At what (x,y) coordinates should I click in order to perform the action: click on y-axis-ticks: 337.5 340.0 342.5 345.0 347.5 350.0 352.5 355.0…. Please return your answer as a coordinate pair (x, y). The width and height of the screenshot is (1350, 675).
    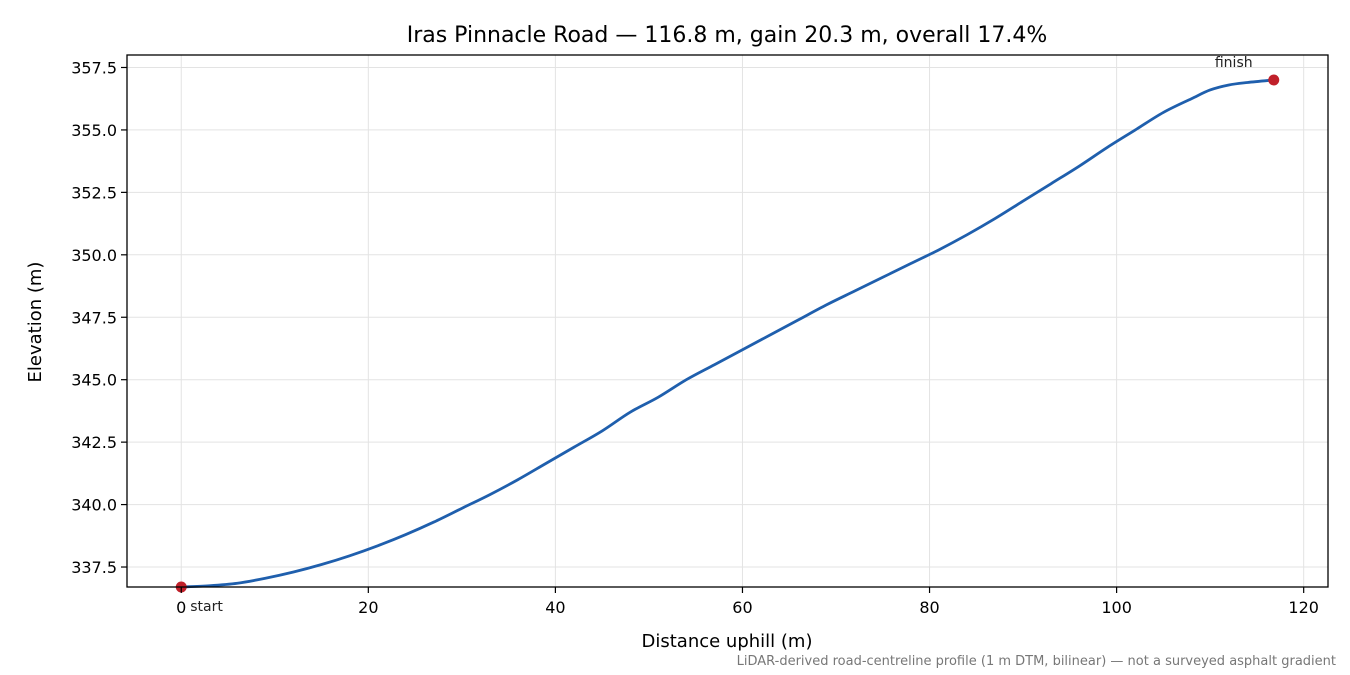
    Looking at the image, I should click on (99, 317).